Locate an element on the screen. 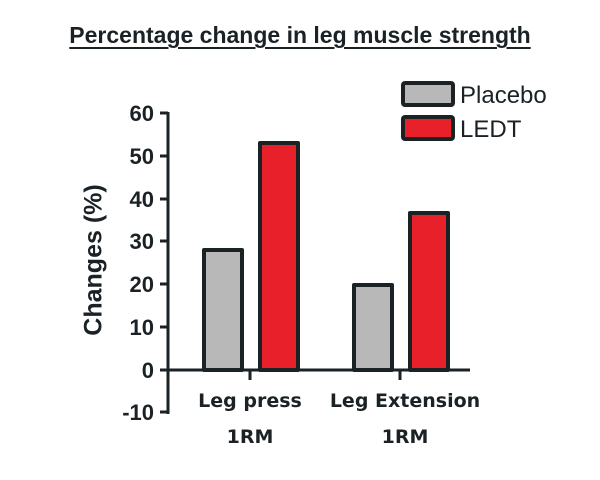 The height and width of the screenshot is (480, 600). legend-label-placebo: Placebo is located at coordinates (503, 95).